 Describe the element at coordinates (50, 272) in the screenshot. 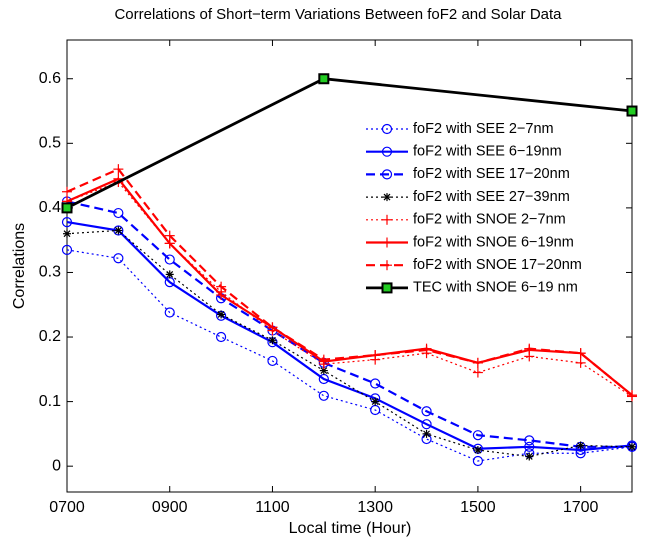

I see `y-tick-label: 0.3` at that location.